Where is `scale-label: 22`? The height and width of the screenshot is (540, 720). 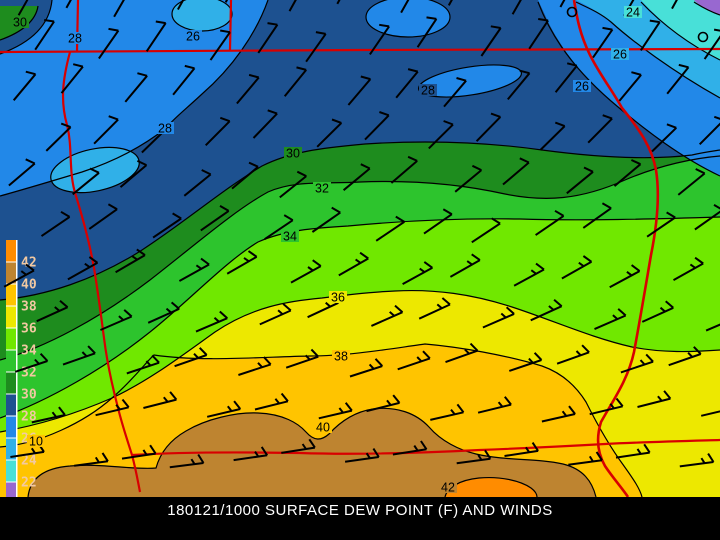
scale-label: 22 is located at coordinates (29, 483).